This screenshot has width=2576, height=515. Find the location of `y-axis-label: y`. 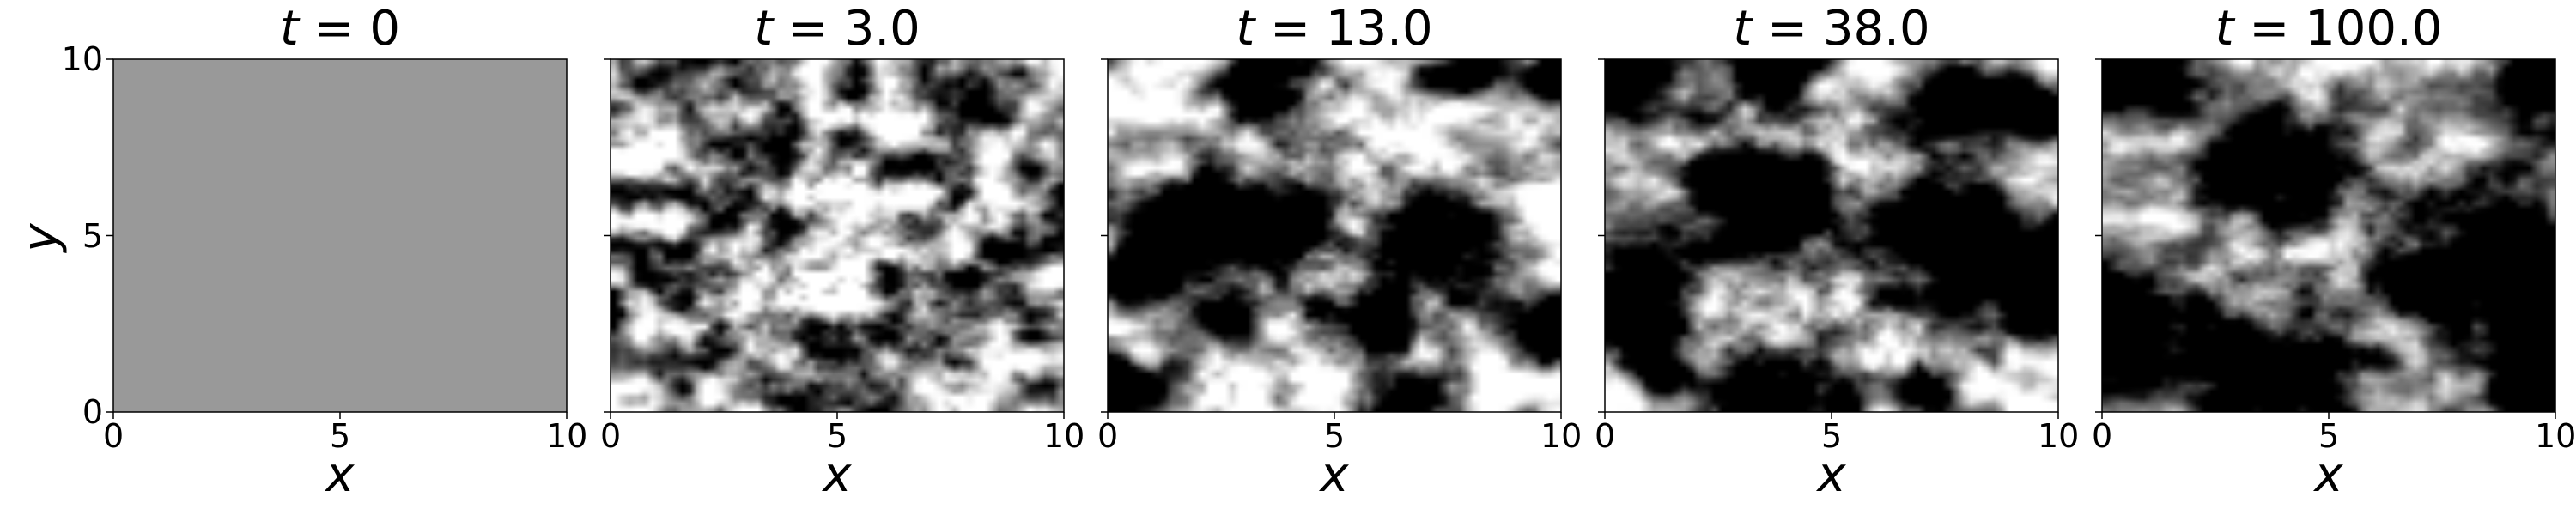

y-axis-label: y is located at coordinates (41, 237).